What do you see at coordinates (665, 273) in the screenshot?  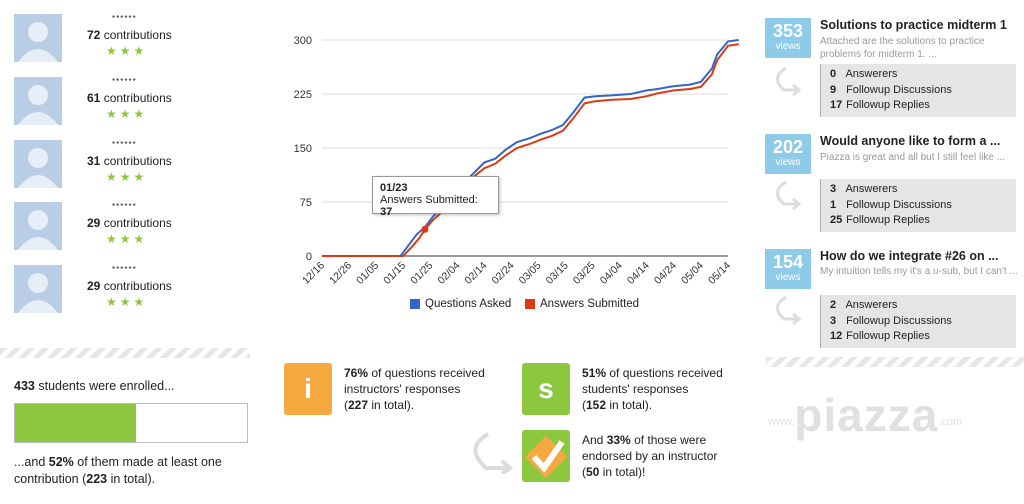 I see `x-tick-label: 04/24` at bounding box center [665, 273].